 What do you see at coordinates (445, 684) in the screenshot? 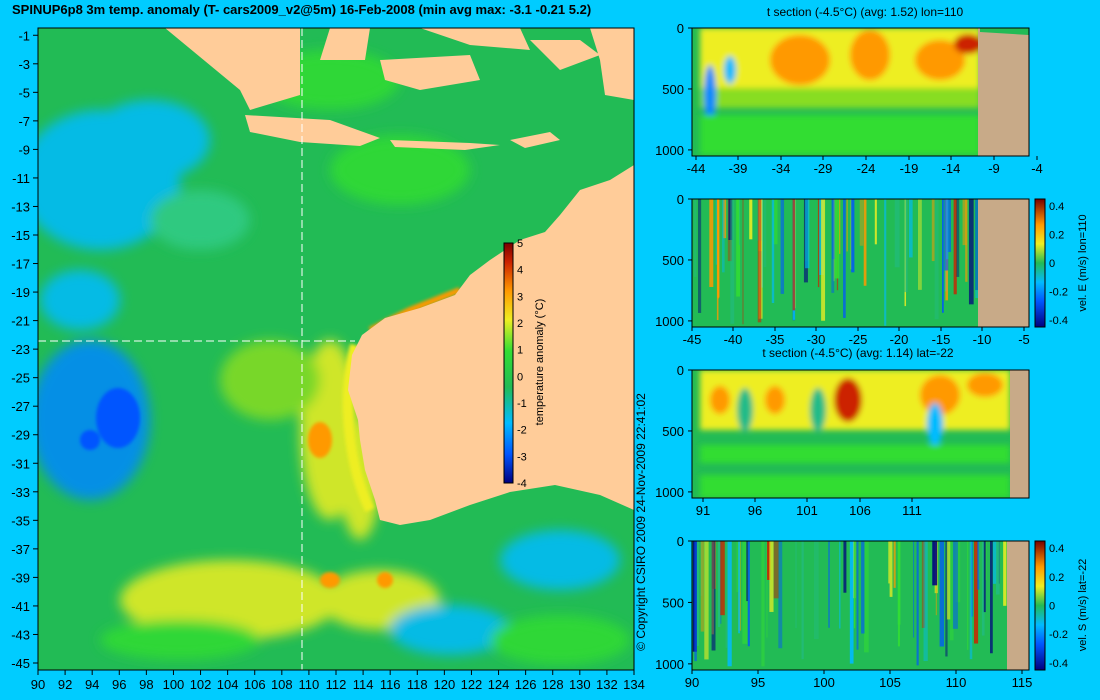
I see `x-tick-label: 120` at bounding box center [445, 684].